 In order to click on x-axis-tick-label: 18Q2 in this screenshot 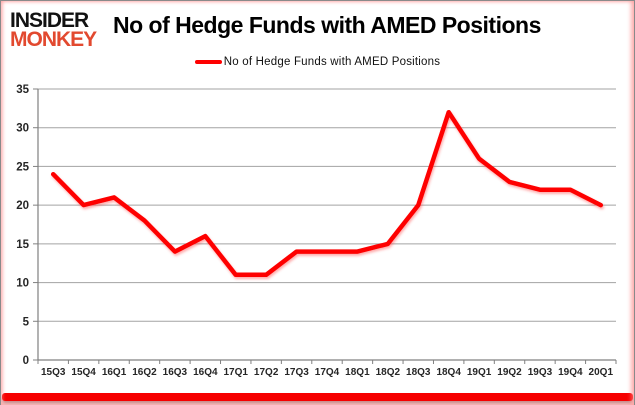, I will do `click(388, 372)`.